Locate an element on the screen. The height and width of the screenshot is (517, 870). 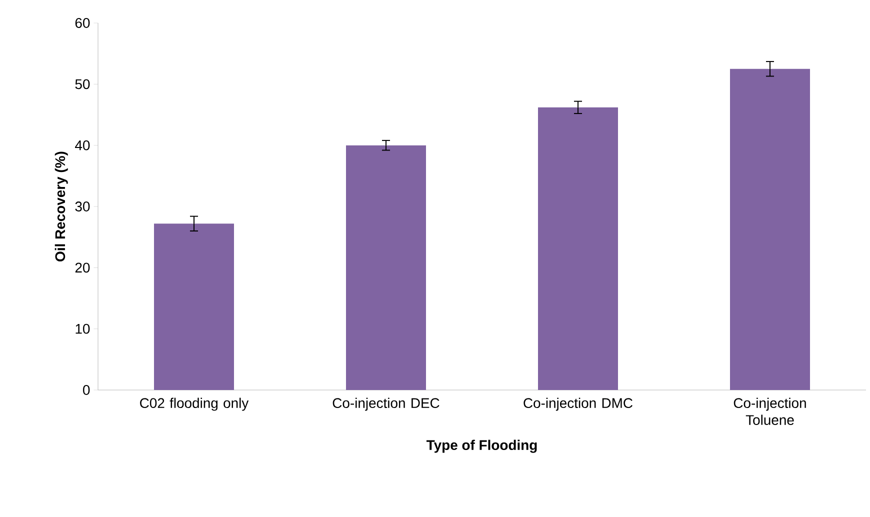
x-tick-label: C02 flooding only is located at coordinates (194, 404).